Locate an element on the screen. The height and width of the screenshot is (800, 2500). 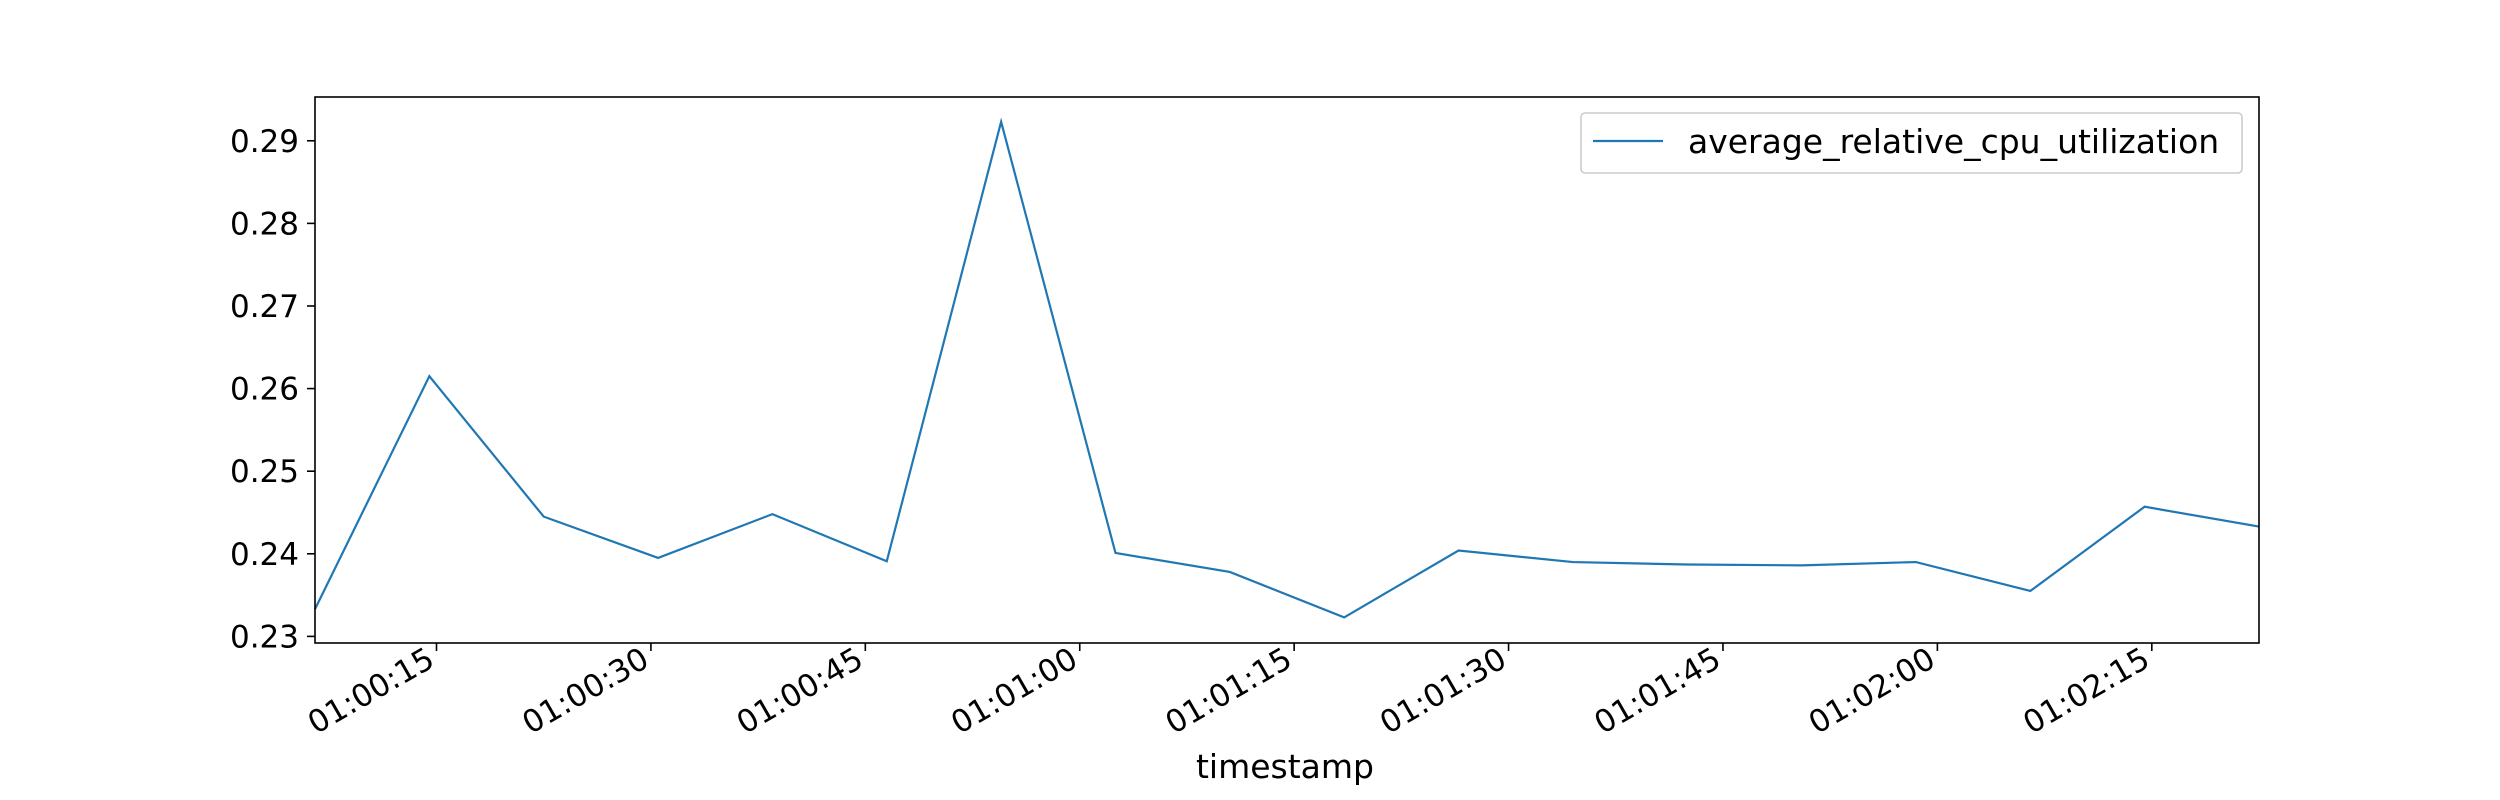
x-tick-label: 01:01:30 is located at coordinates (1443, 691).